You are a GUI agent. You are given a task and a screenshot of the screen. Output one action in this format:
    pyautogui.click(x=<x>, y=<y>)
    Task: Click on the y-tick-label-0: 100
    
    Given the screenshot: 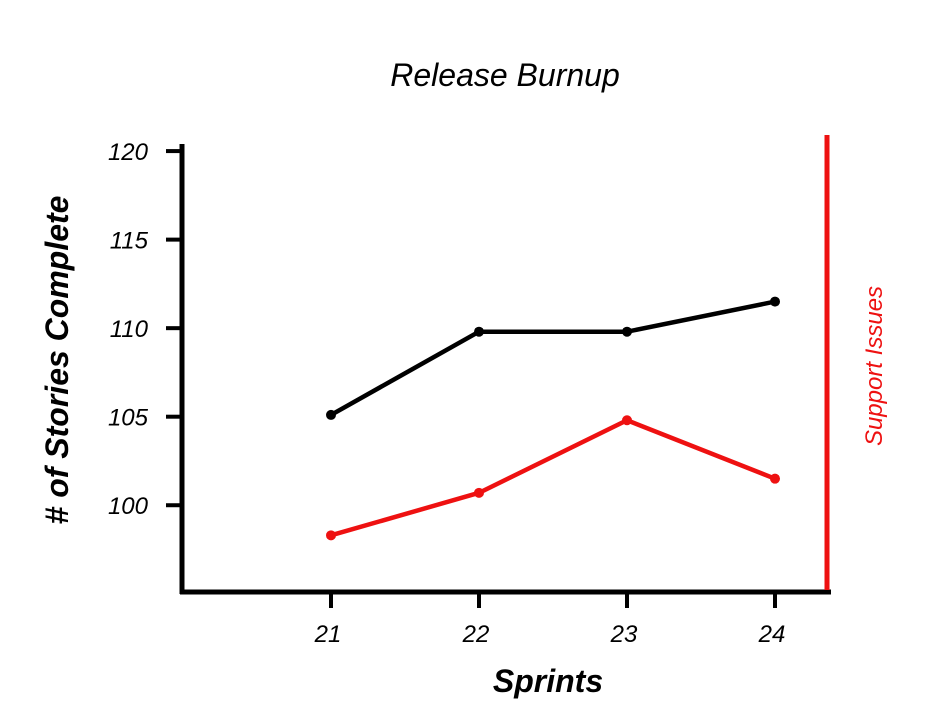 What is the action you would take?
    pyautogui.click(x=128, y=506)
    